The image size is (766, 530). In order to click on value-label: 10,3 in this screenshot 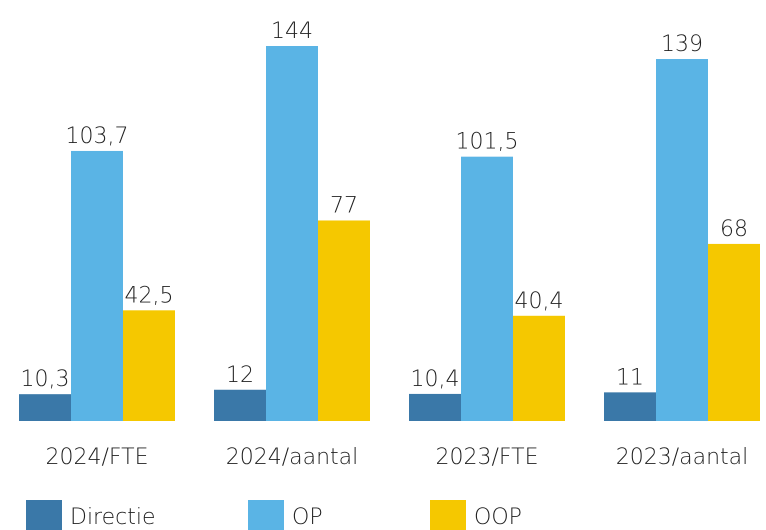, I will do `click(45, 379)`.